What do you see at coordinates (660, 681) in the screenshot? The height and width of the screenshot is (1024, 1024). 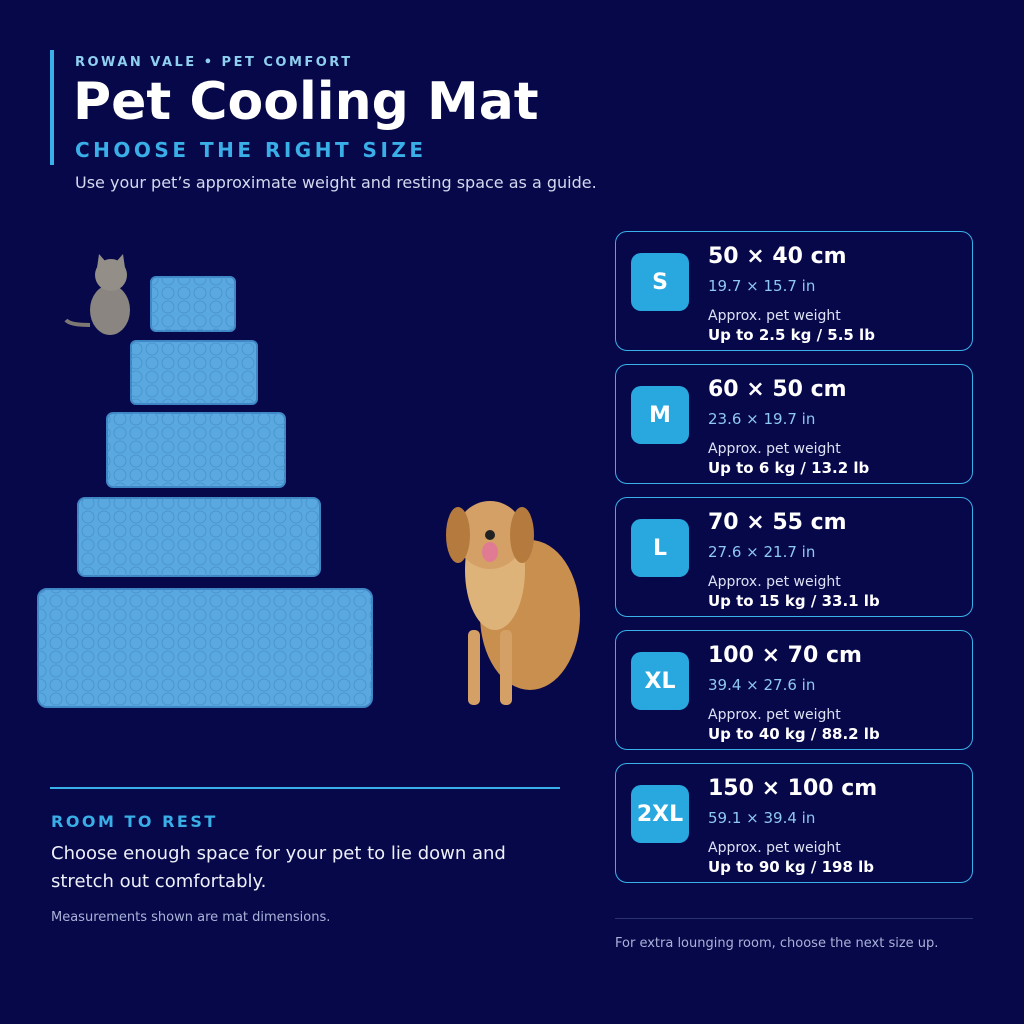 I see `size-badge: XL` at bounding box center [660, 681].